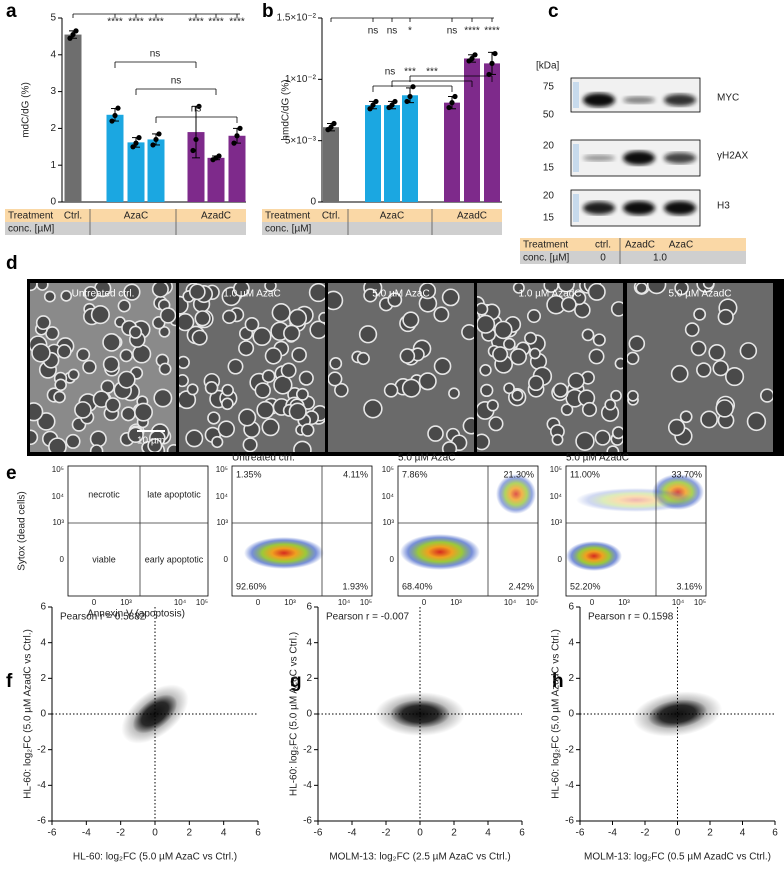 The width and height of the screenshot is (784, 875). What do you see at coordinates (287, 216) in the screenshot?
I see `table-row-label: Treatment` at bounding box center [287, 216].